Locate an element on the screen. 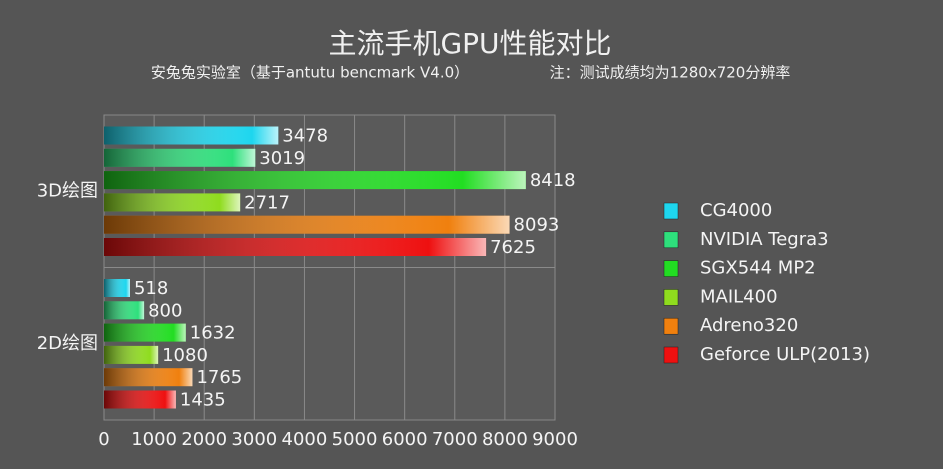 The width and height of the screenshot is (943, 469). value-label: 7625 is located at coordinates (513, 247).